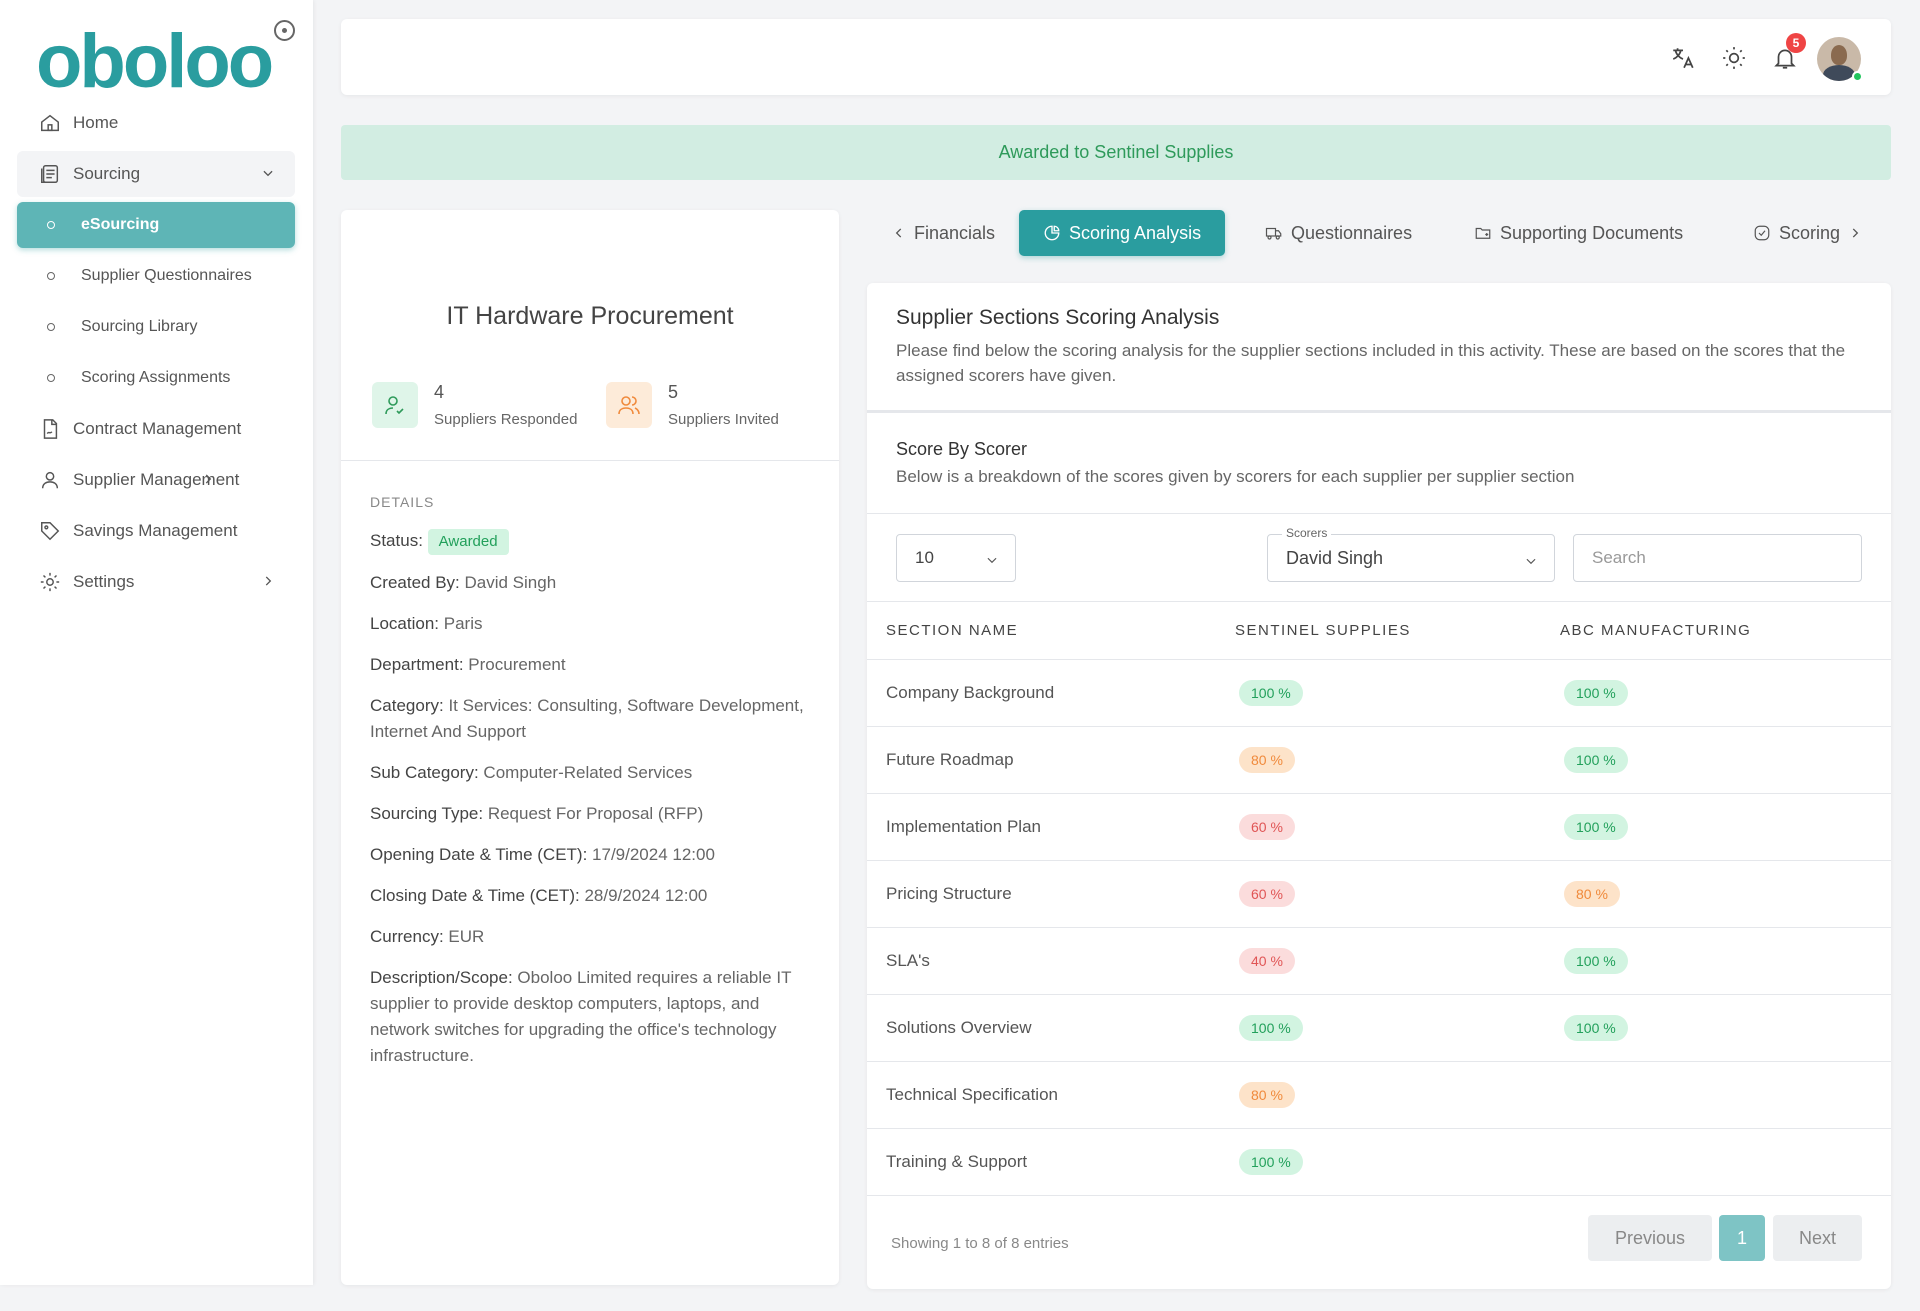  I want to click on bell-icon, so click(1785, 58).